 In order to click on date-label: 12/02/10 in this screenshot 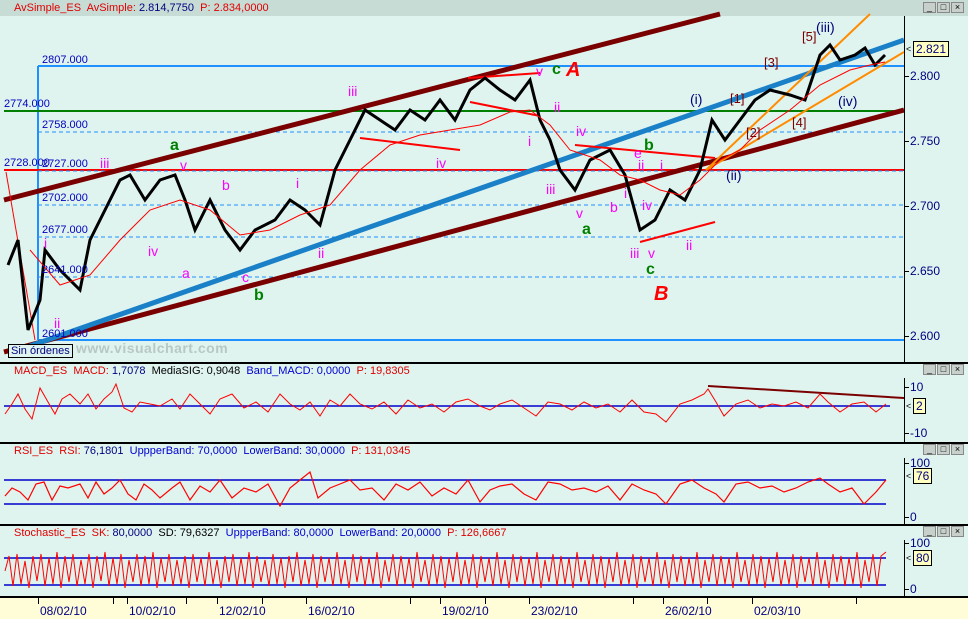, I will do `click(242, 611)`.